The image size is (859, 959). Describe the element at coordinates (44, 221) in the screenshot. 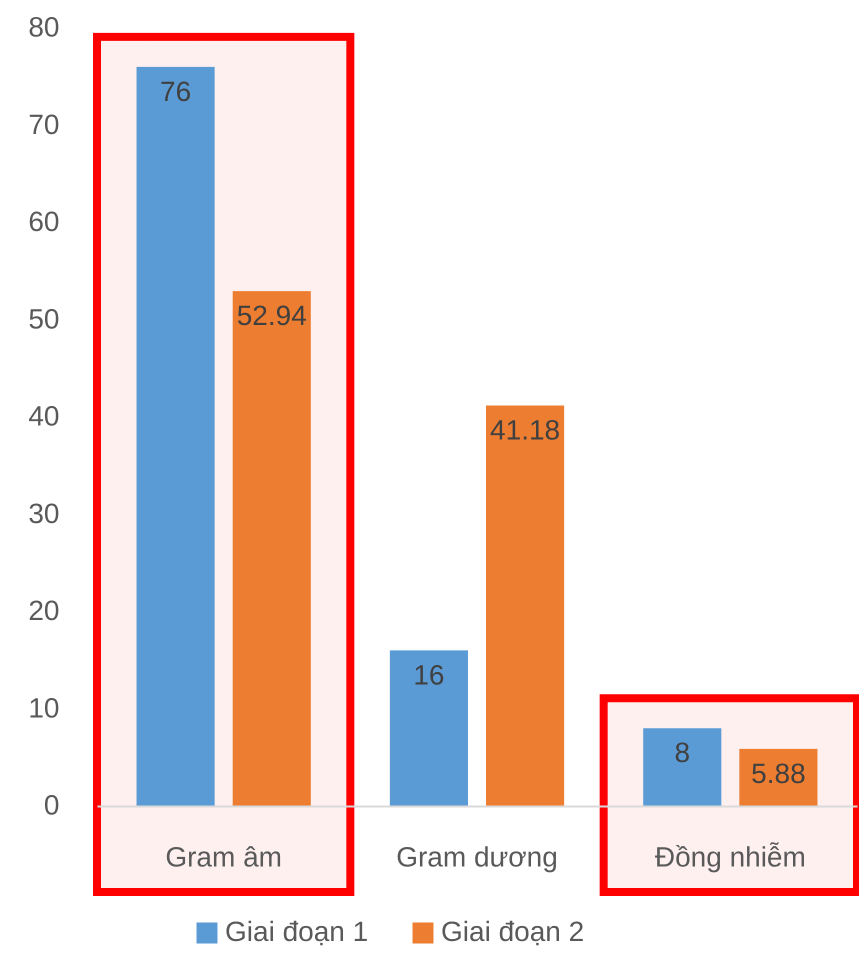

I see `y-tick-label: 60` at that location.